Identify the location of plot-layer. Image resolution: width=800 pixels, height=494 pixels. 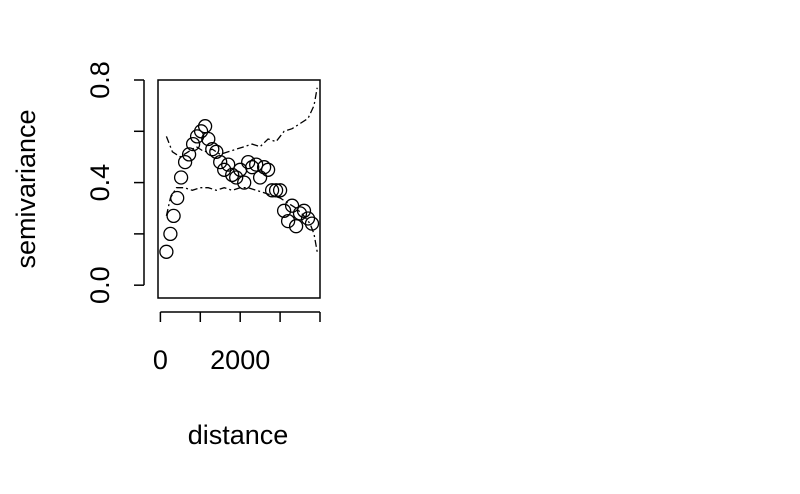
(239, 173).